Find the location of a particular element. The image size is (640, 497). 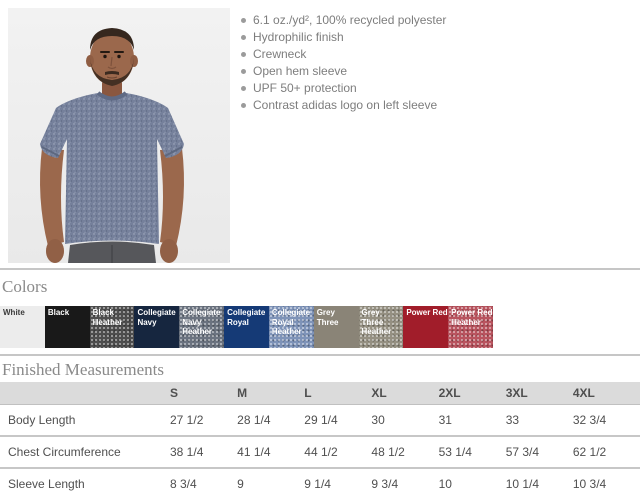

color-swatch-collegiate-royal-heather: Collegiate Royal Heather is located at coordinates (291, 327).